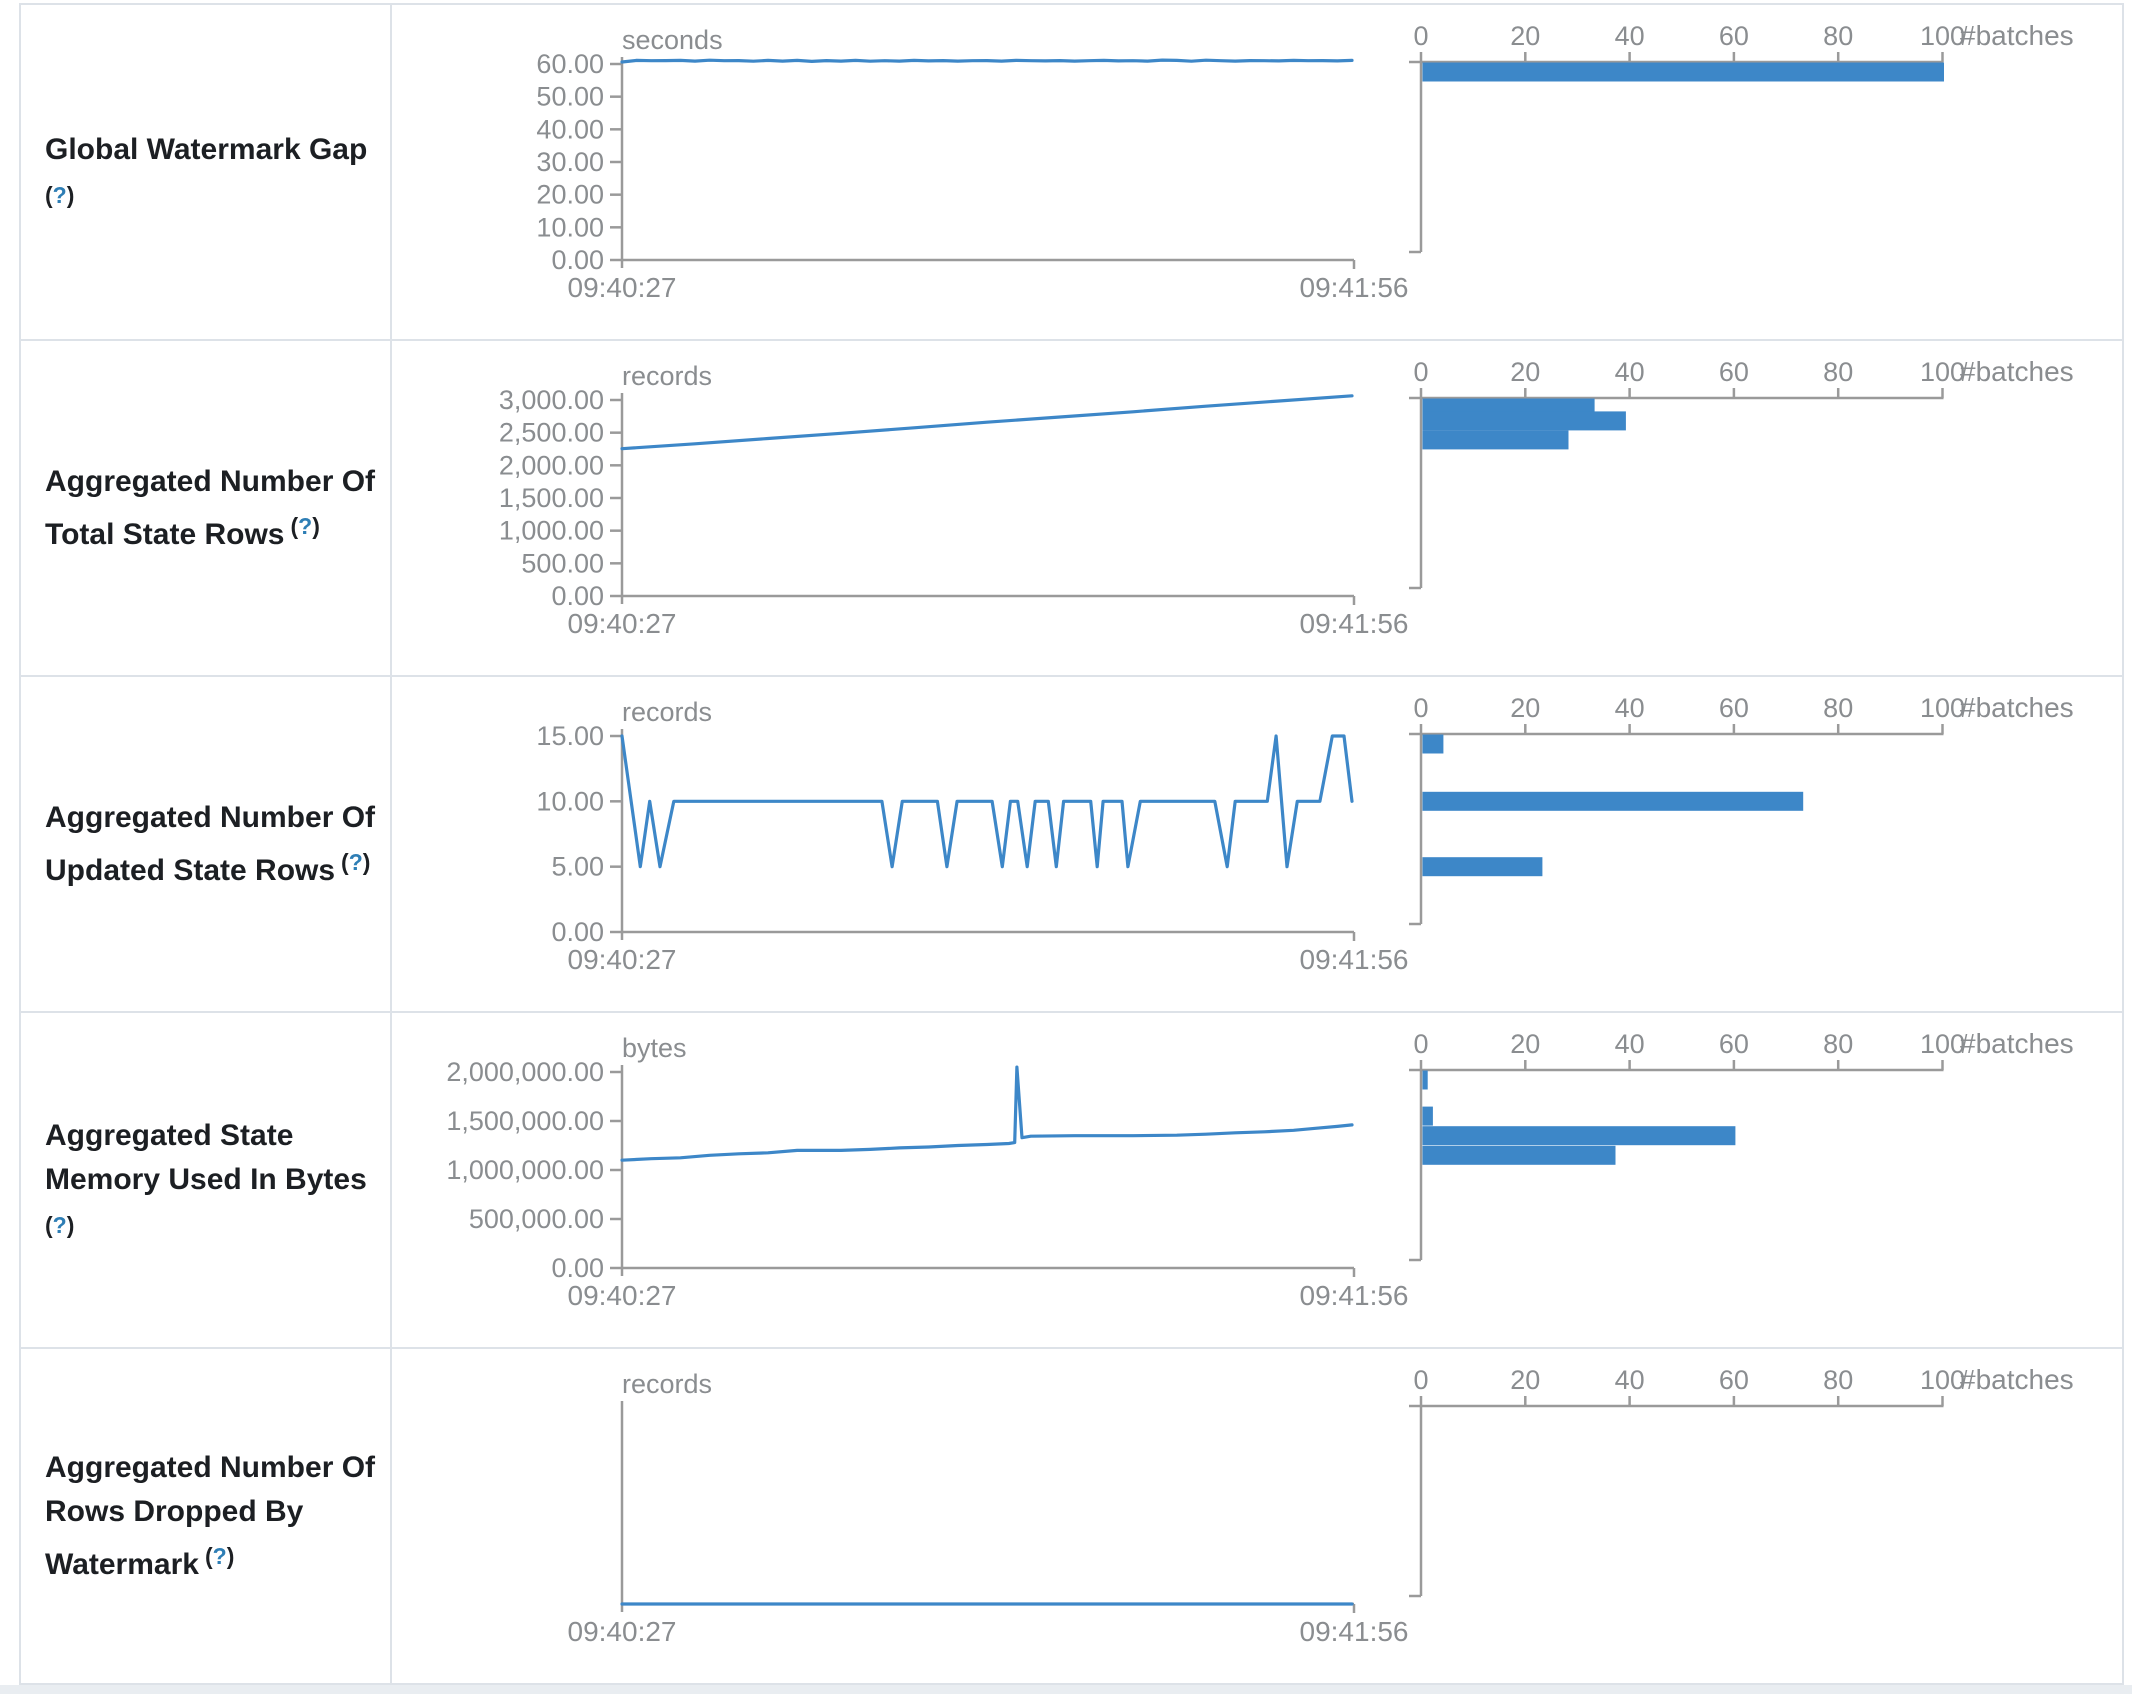 The width and height of the screenshot is (2132, 1694). I want to click on help-link-aggregated-total-state-rows: (?), so click(304, 526).